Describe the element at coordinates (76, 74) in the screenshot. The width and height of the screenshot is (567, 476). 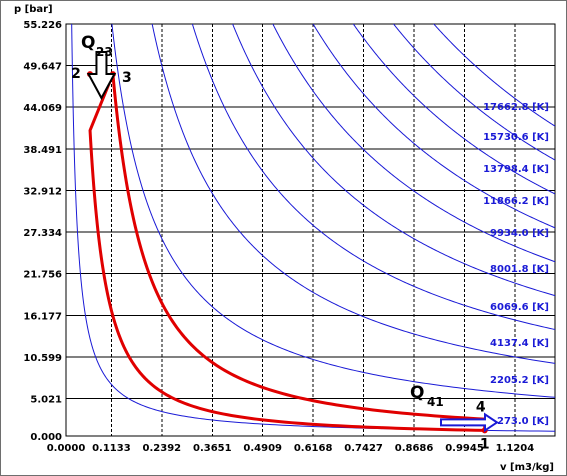
I see `point-label: 2` at that location.